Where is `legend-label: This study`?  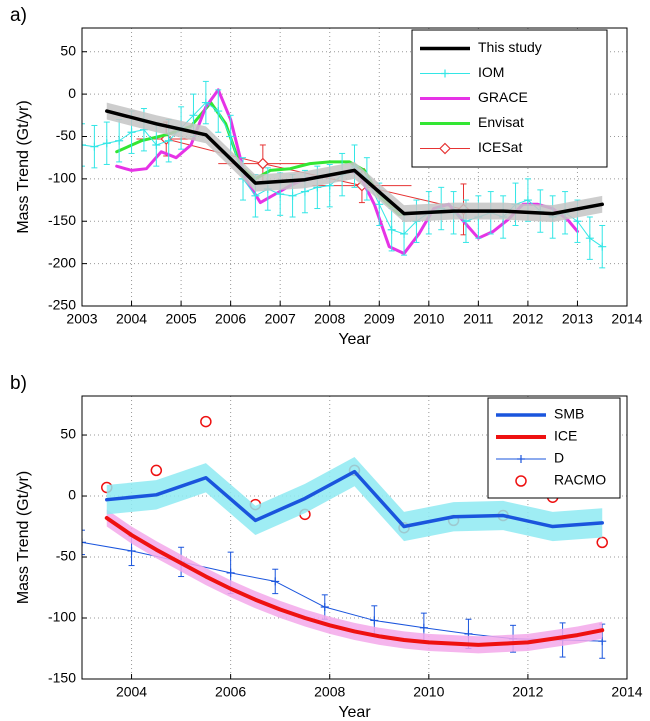 legend-label: This study is located at coordinates (510, 47).